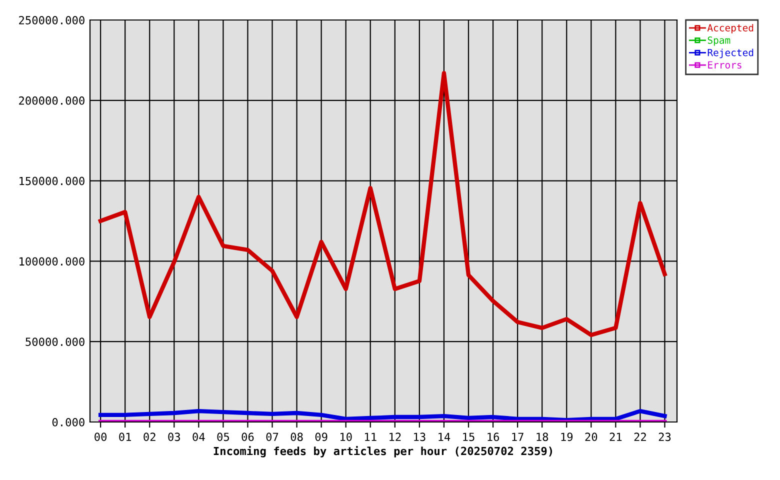 The image size is (780, 480). What do you see at coordinates (383, 452) in the screenshot?
I see `x-axis-title: Incoming feeds by articles per hour (20250702 2359)` at bounding box center [383, 452].